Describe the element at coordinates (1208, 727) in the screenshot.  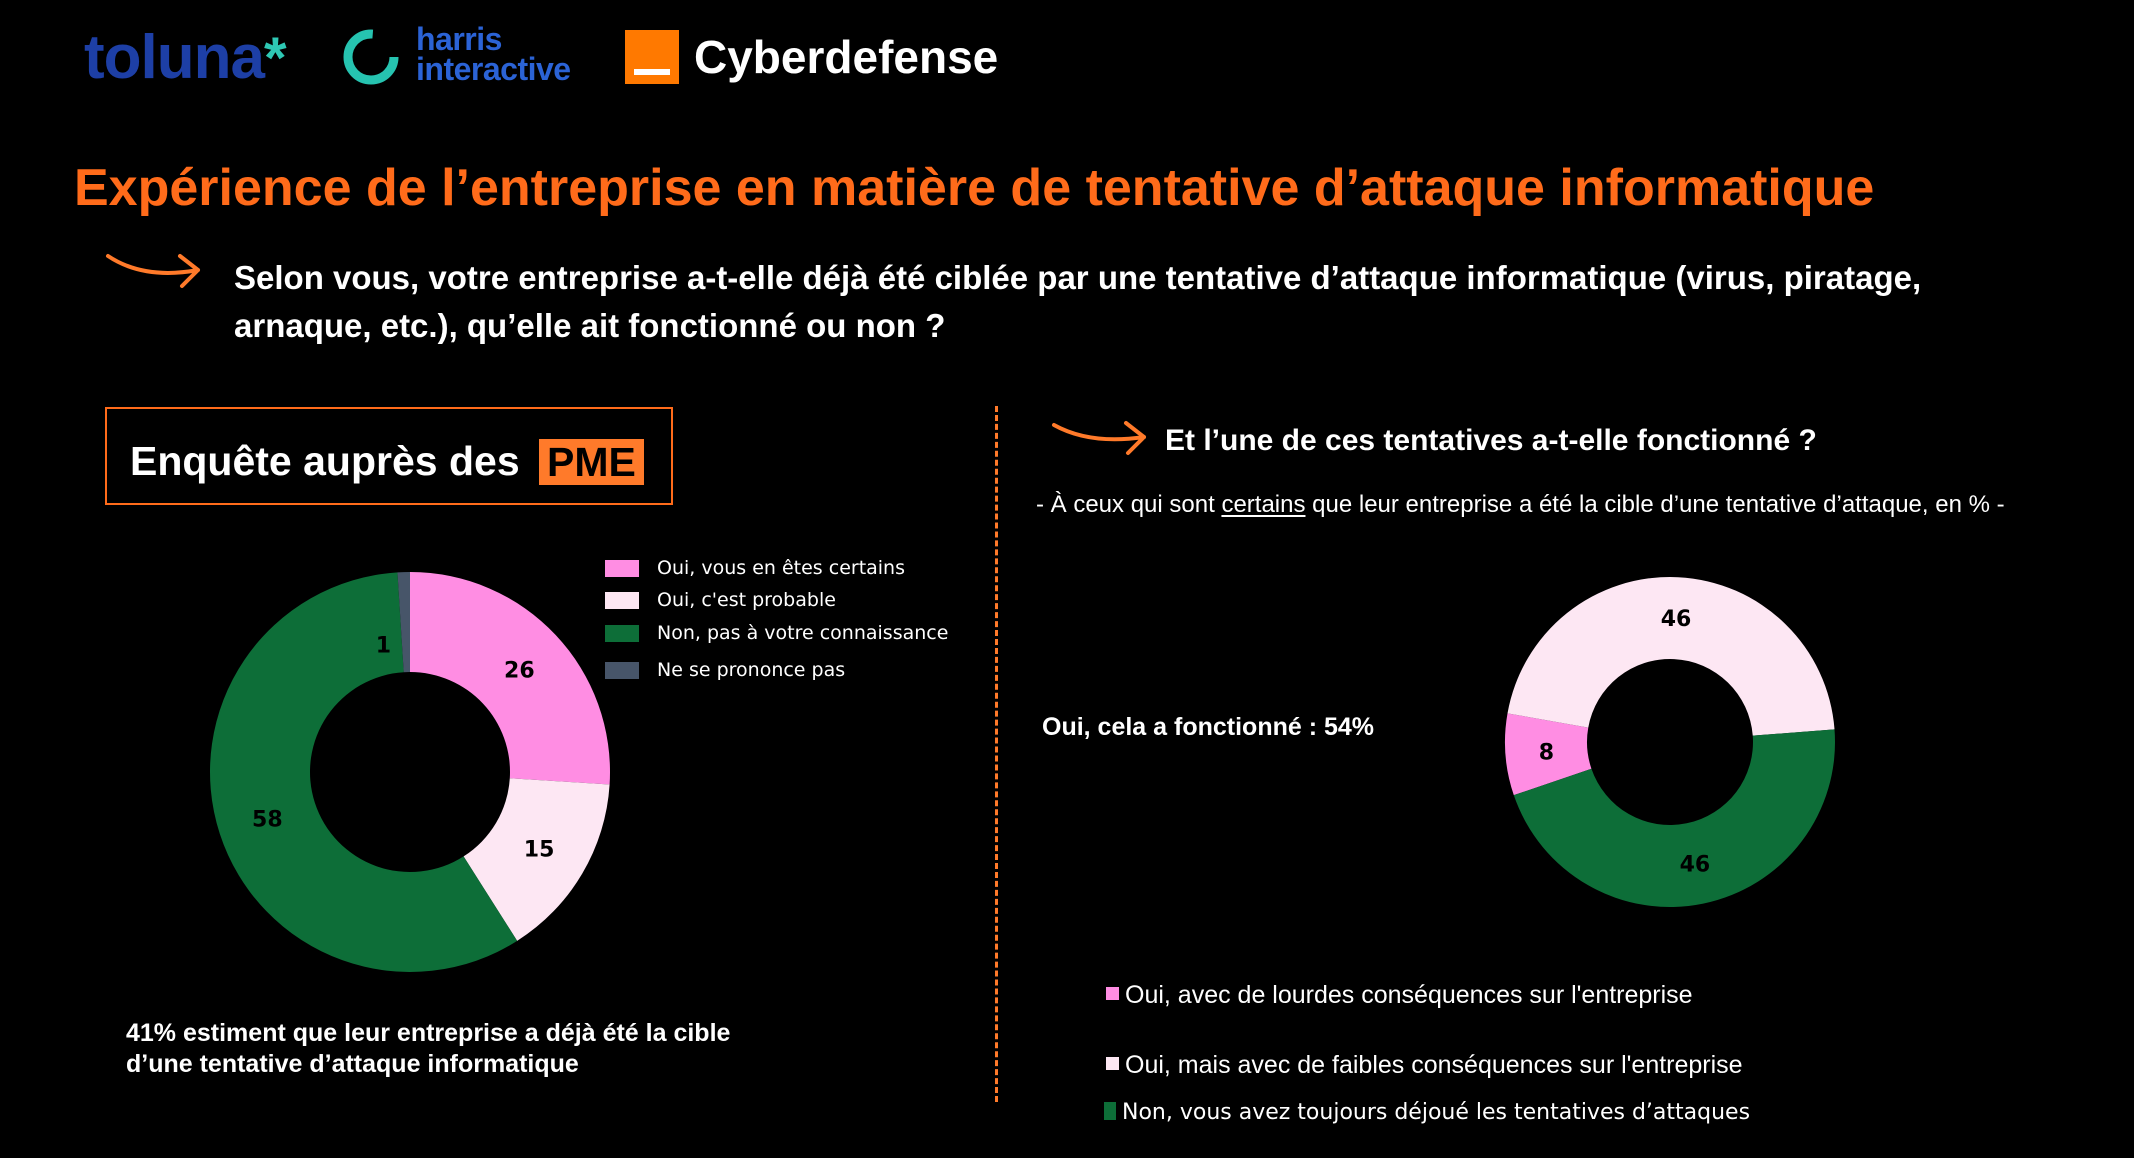
I see `yes-note: Oui, cela a fonctionné : 54%` at that location.